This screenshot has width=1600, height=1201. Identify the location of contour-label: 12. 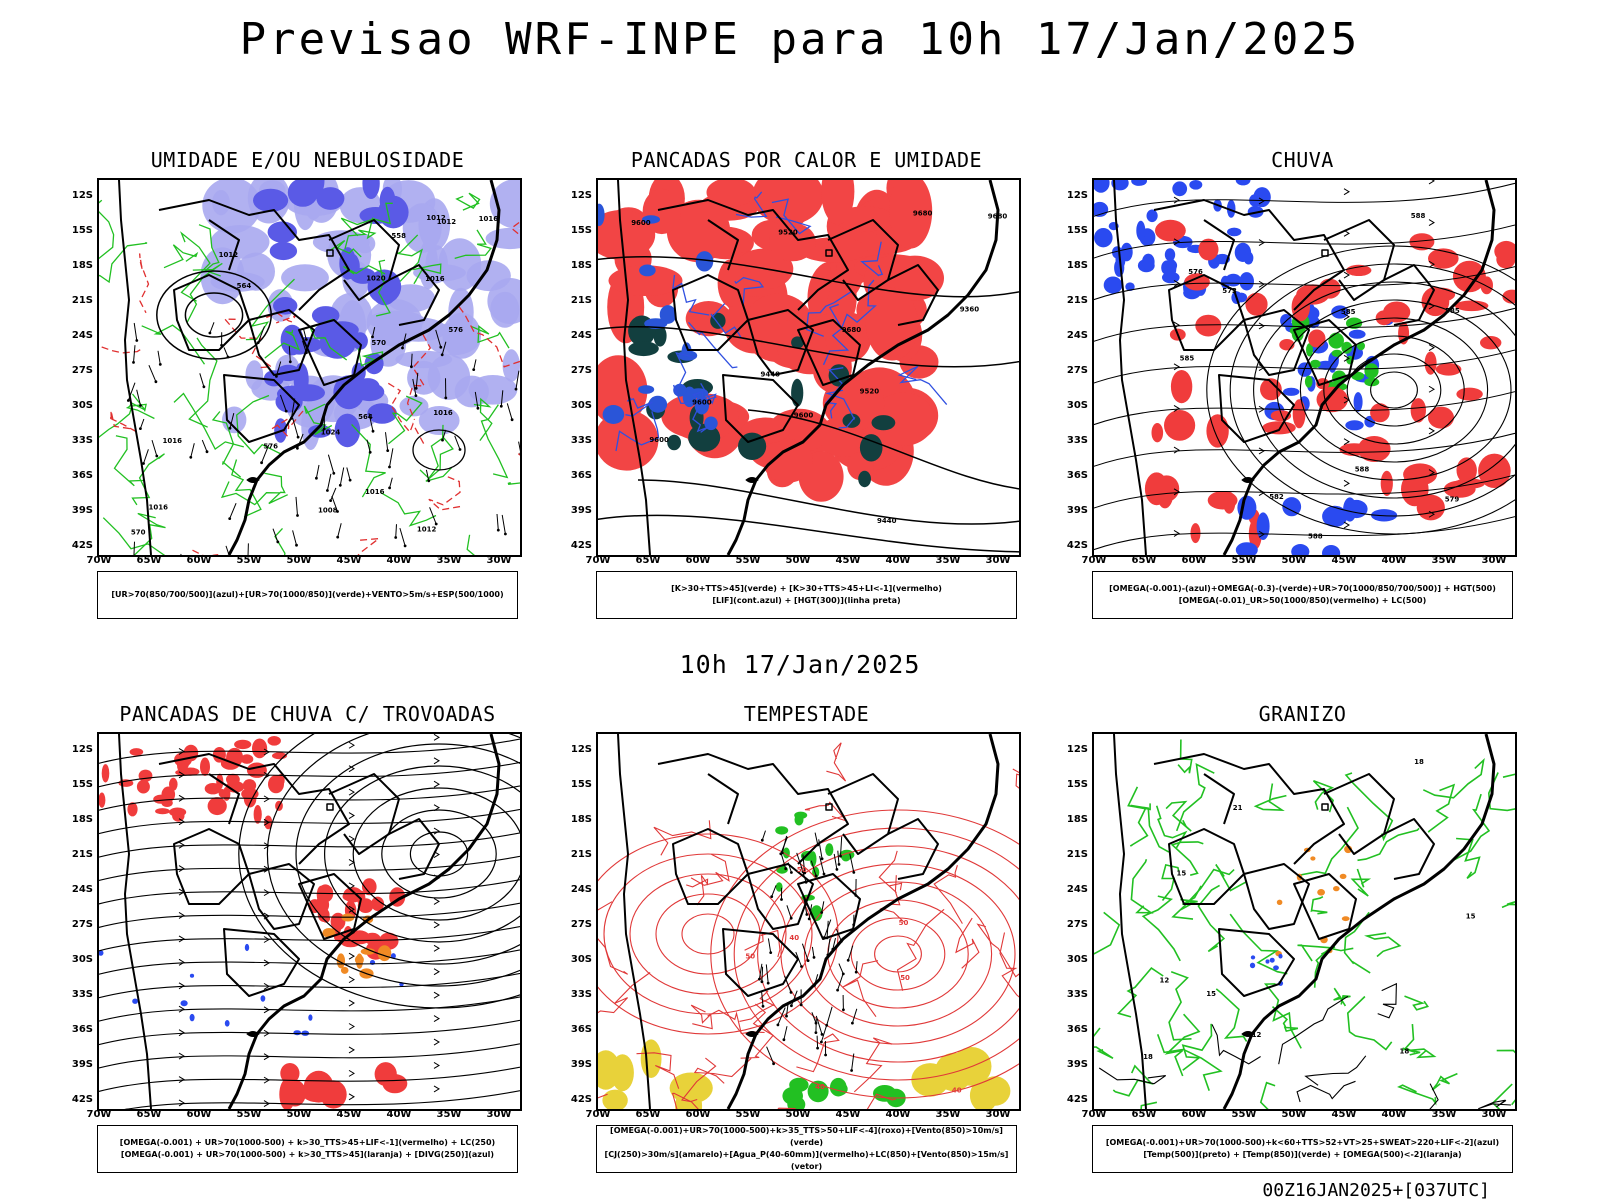
(1165, 980).